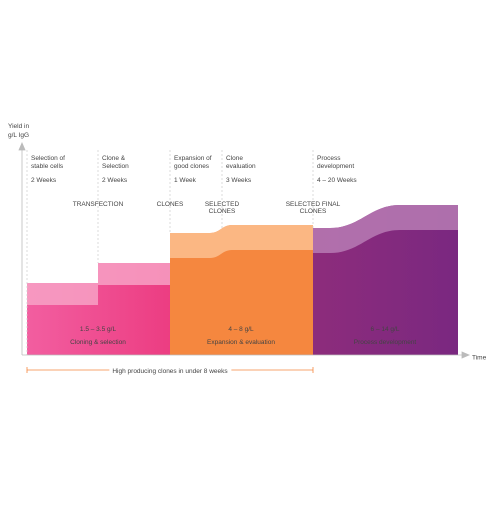 The width and height of the screenshot is (500, 505). Describe the element at coordinates (337, 180) in the screenshot. I see `stage-duration: 4 – 20 Weeks` at that location.